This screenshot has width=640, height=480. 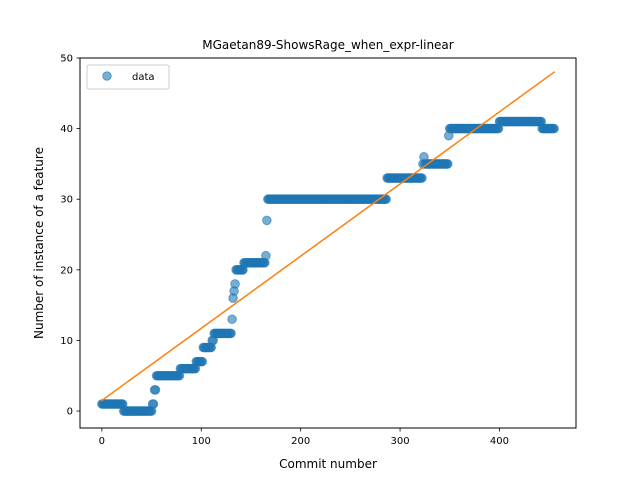 What do you see at coordinates (143, 77) in the screenshot?
I see `legend-label-data: data` at bounding box center [143, 77].